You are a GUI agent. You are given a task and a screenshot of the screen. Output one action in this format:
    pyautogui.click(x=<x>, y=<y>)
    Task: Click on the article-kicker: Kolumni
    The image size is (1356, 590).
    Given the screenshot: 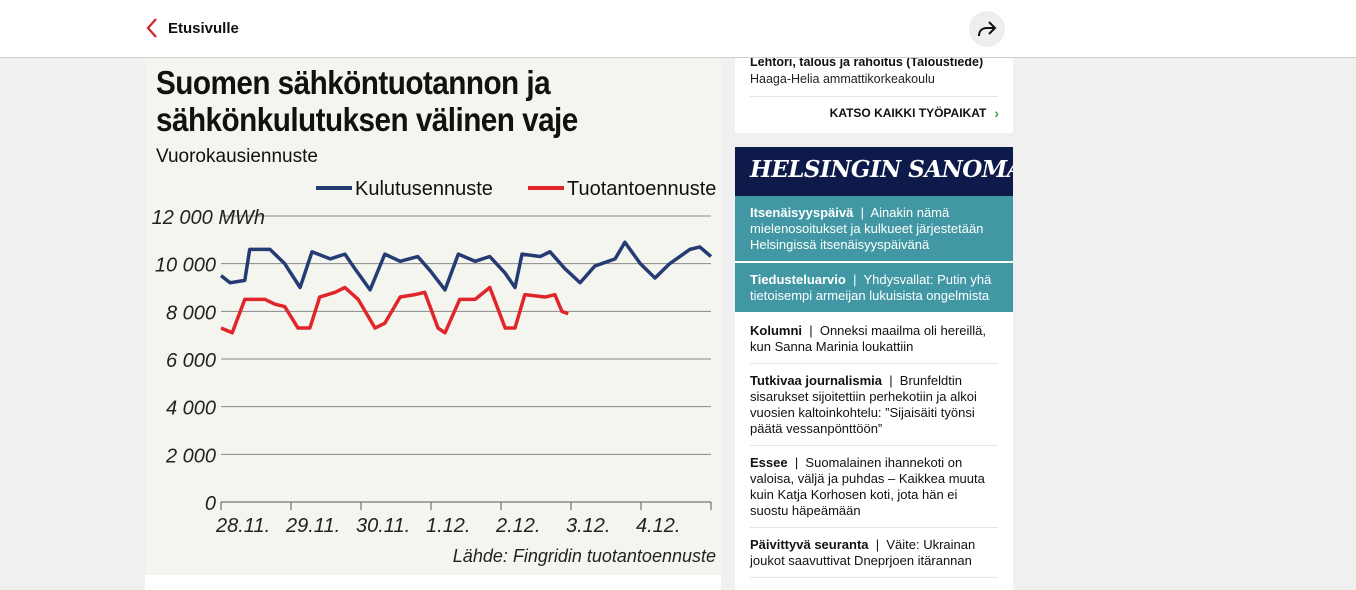 What is the action you would take?
    pyautogui.click(x=776, y=330)
    